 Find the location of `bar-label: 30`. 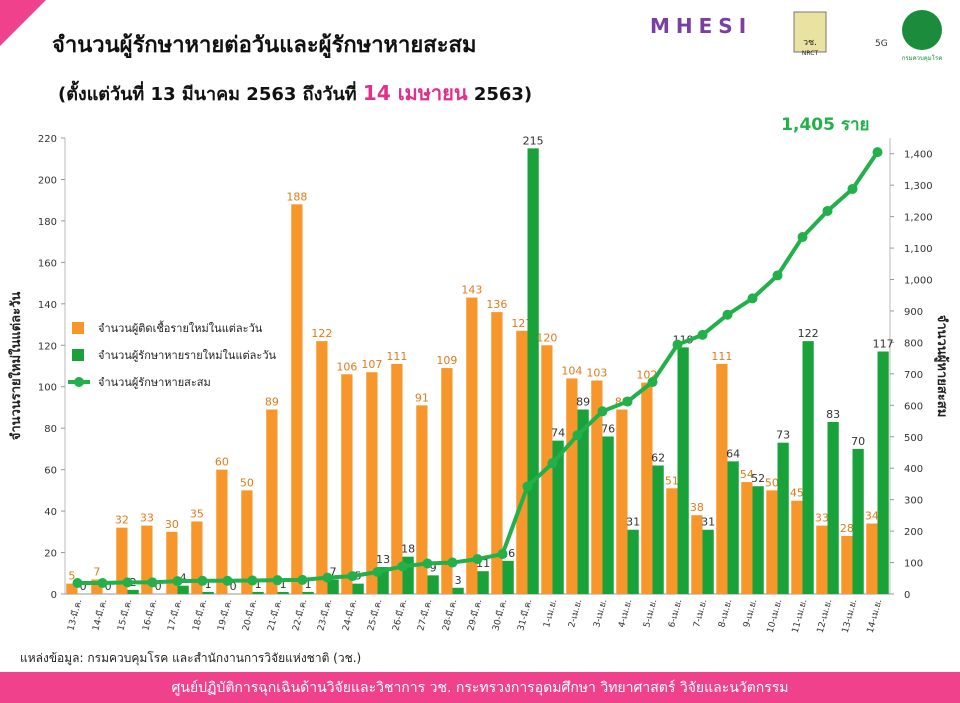

bar-label: 30 is located at coordinates (172, 524).